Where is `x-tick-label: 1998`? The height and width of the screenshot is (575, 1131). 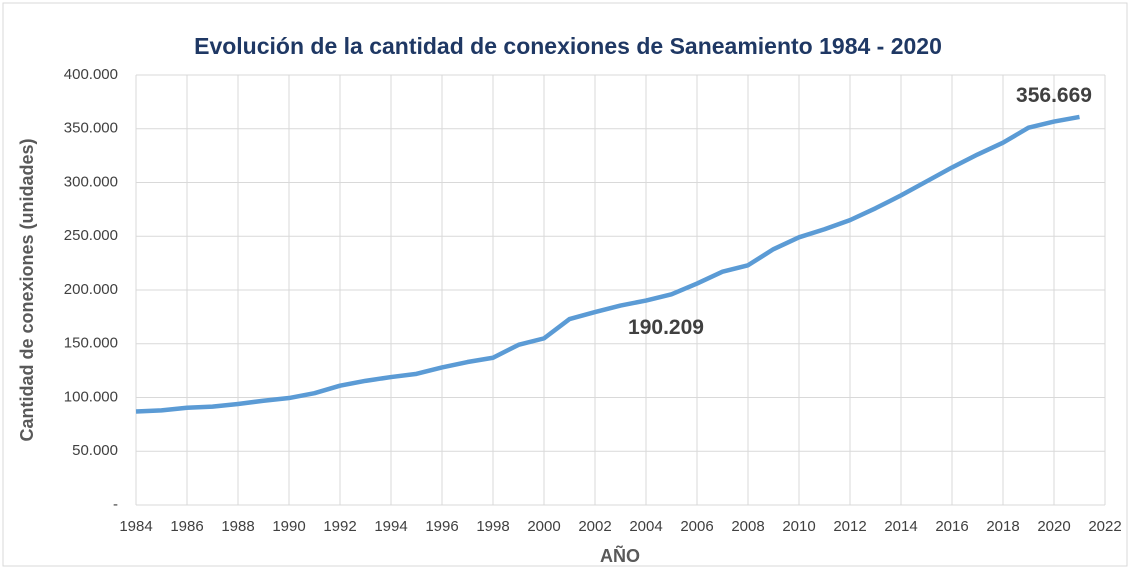 x-tick-label: 1998 is located at coordinates (492, 526).